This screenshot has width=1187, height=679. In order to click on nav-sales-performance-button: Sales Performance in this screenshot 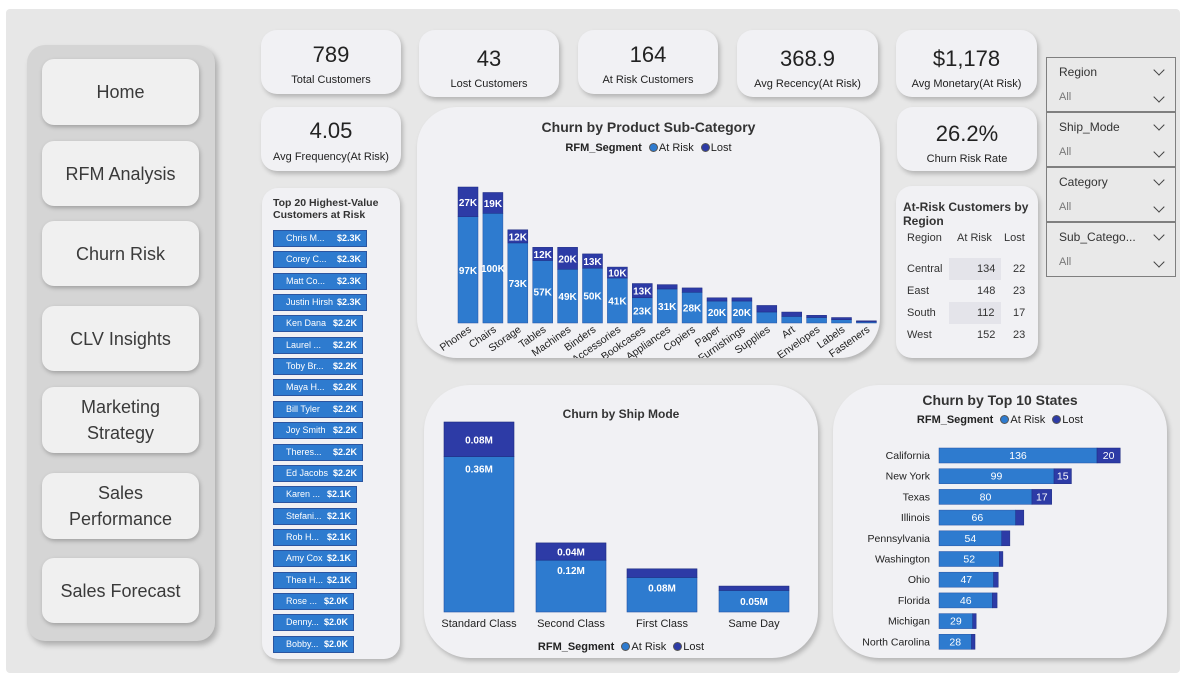, I will do `click(120, 506)`.